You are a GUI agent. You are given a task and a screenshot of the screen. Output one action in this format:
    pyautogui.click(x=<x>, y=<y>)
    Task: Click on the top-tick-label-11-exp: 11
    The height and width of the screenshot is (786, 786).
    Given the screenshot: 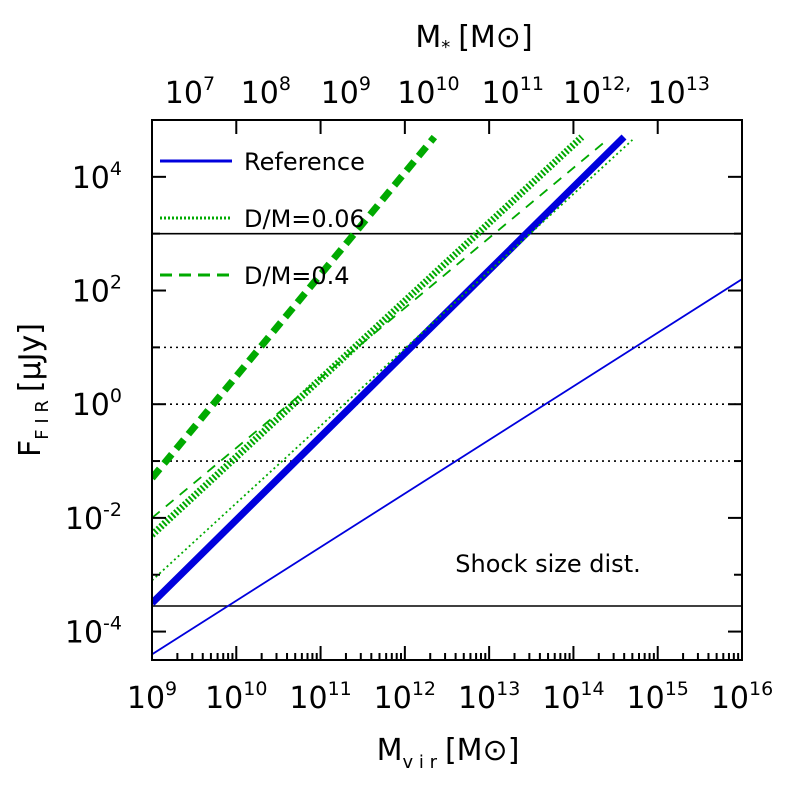 What is the action you would take?
    pyautogui.click(x=532, y=84)
    